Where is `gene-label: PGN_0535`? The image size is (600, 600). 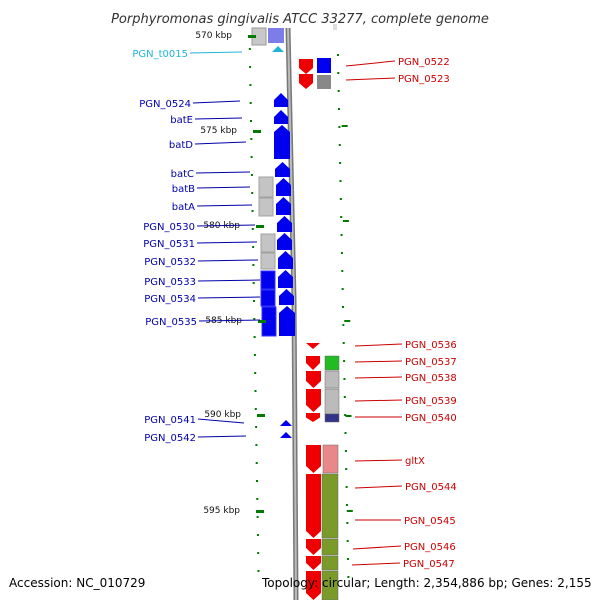
gene-label: PGN_0535 is located at coordinates (171, 322).